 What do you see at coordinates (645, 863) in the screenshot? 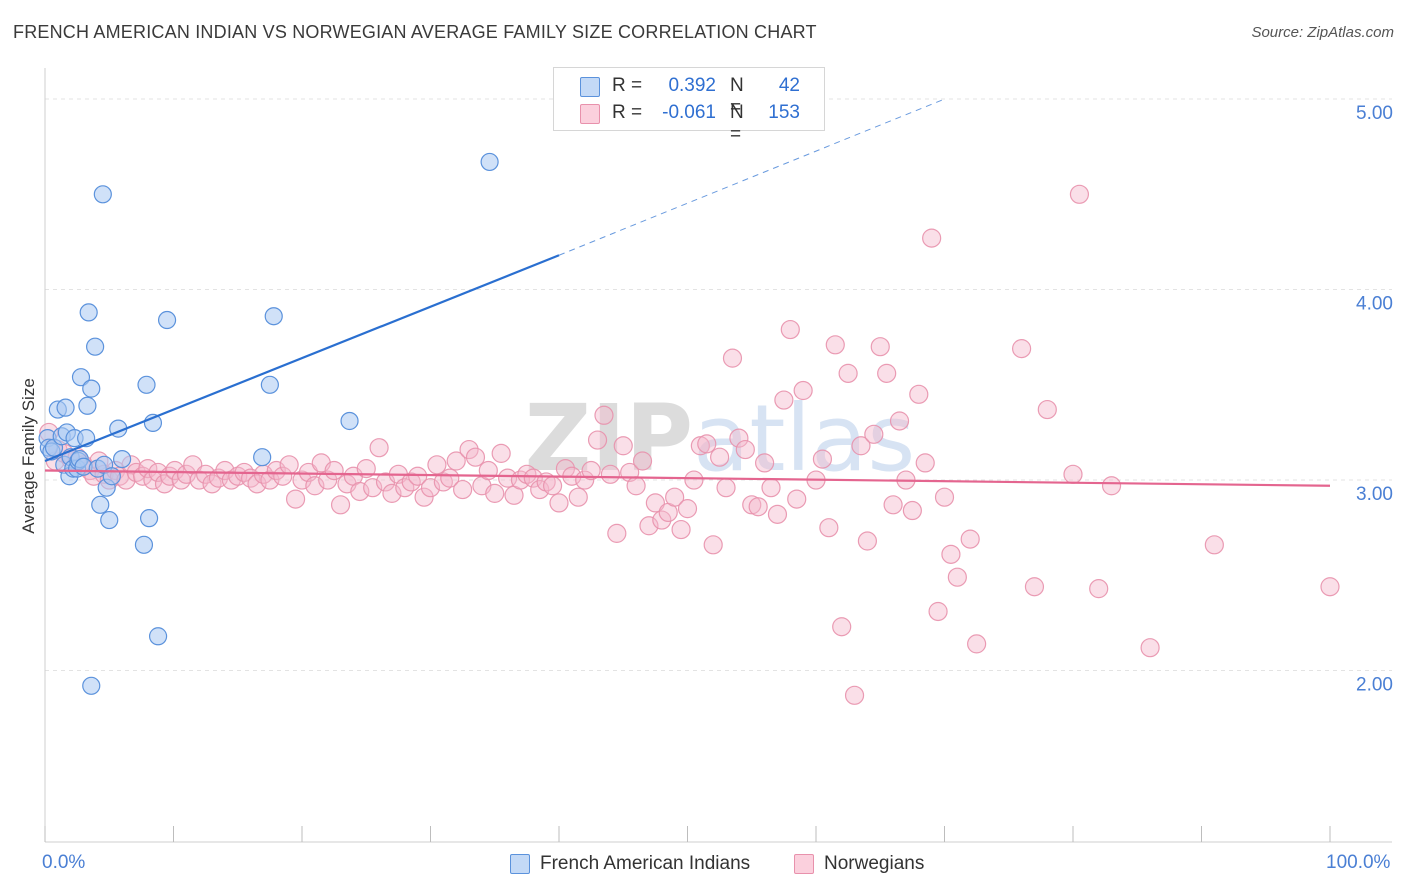
I see `series-label: French American Indians` at bounding box center [645, 863].